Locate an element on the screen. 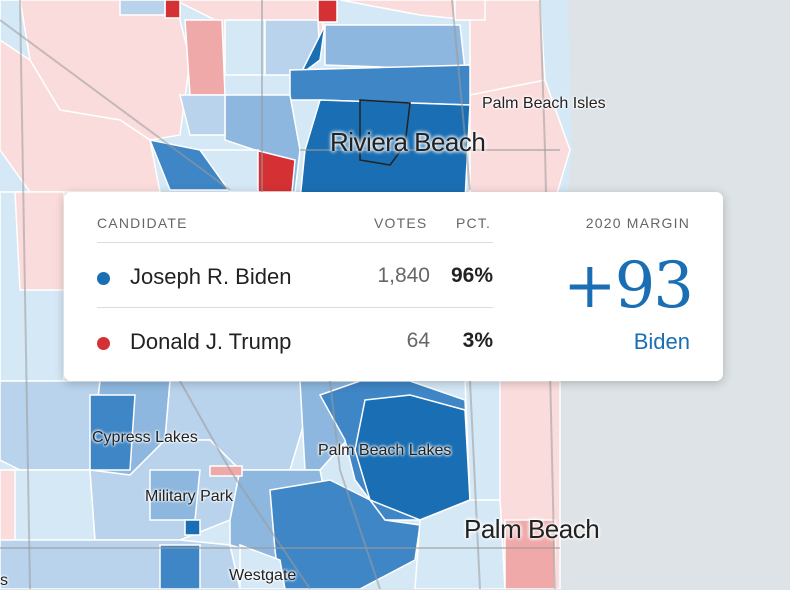  candidate-row-biden: Joseph R. Biden 1,840 96% is located at coordinates (295, 279).